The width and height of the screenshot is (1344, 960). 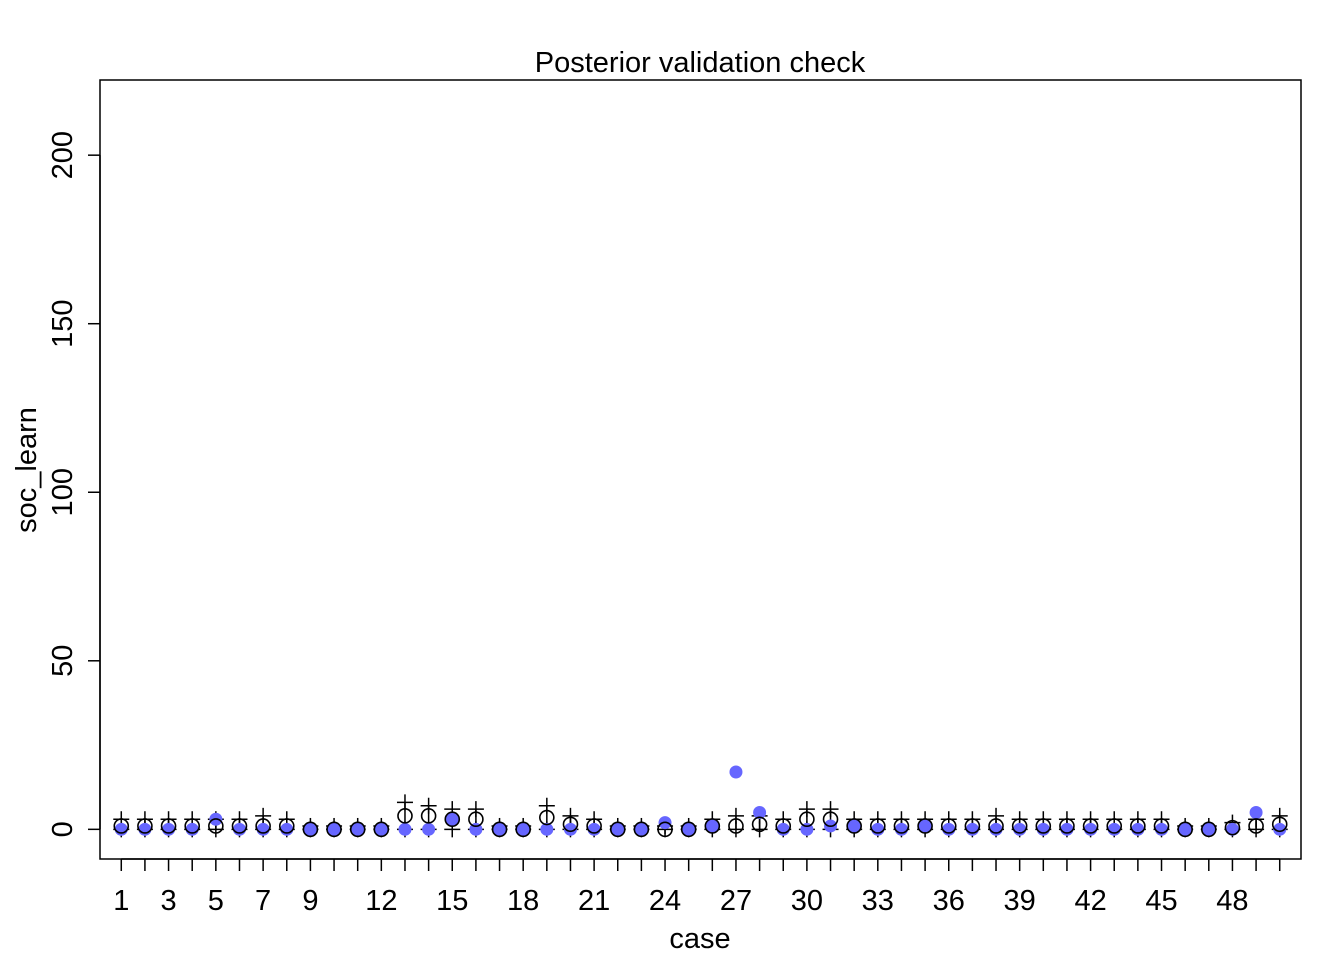 I want to click on x-tick-label: 3, so click(x=168, y=901).